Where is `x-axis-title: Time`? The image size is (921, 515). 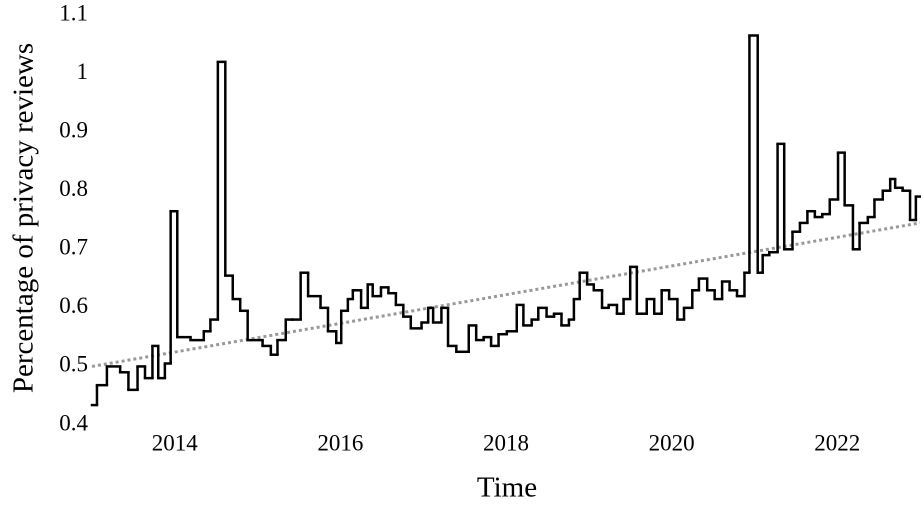
x-axis-title: Time is located at coordinates (507, 488).